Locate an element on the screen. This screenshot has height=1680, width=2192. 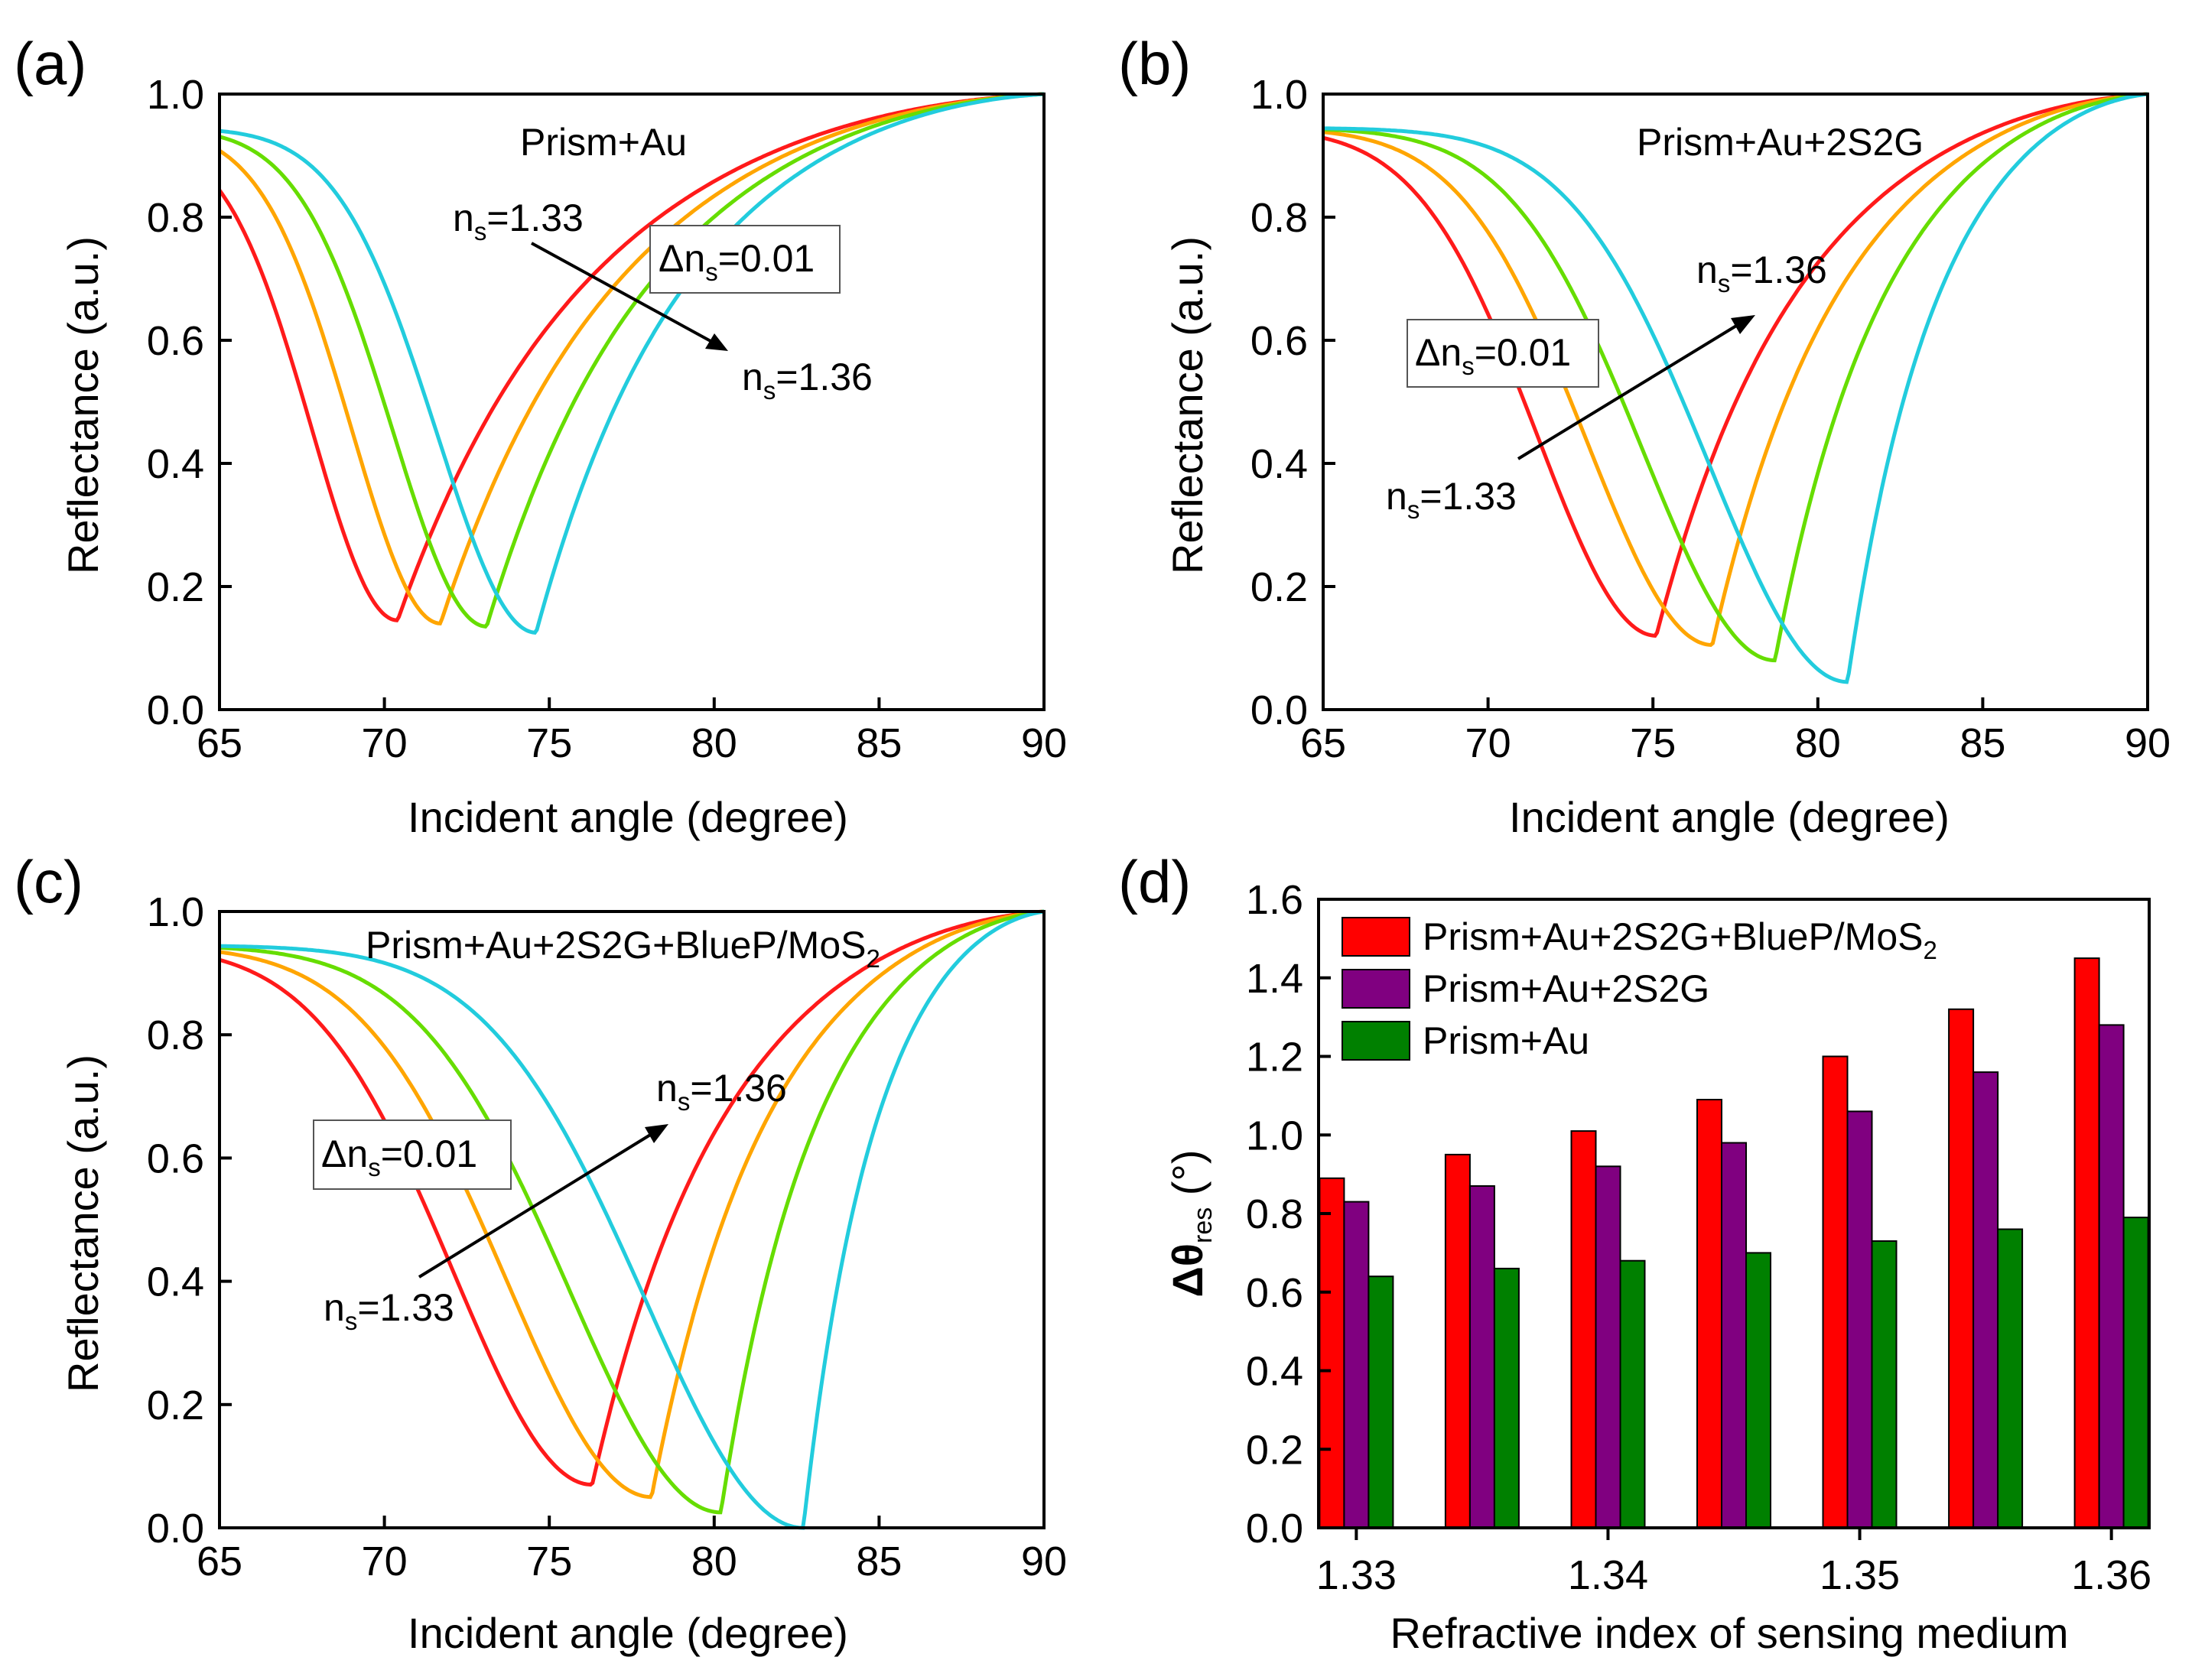
bar-3-1.350 is located at coordinates (1884, 1384).